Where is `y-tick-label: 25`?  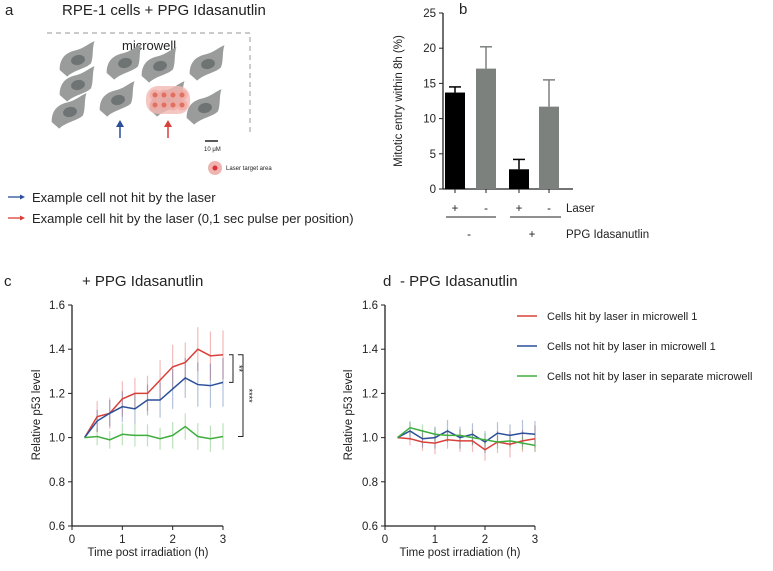
y-tick-label: 25 is located at coordinates (429, 14).